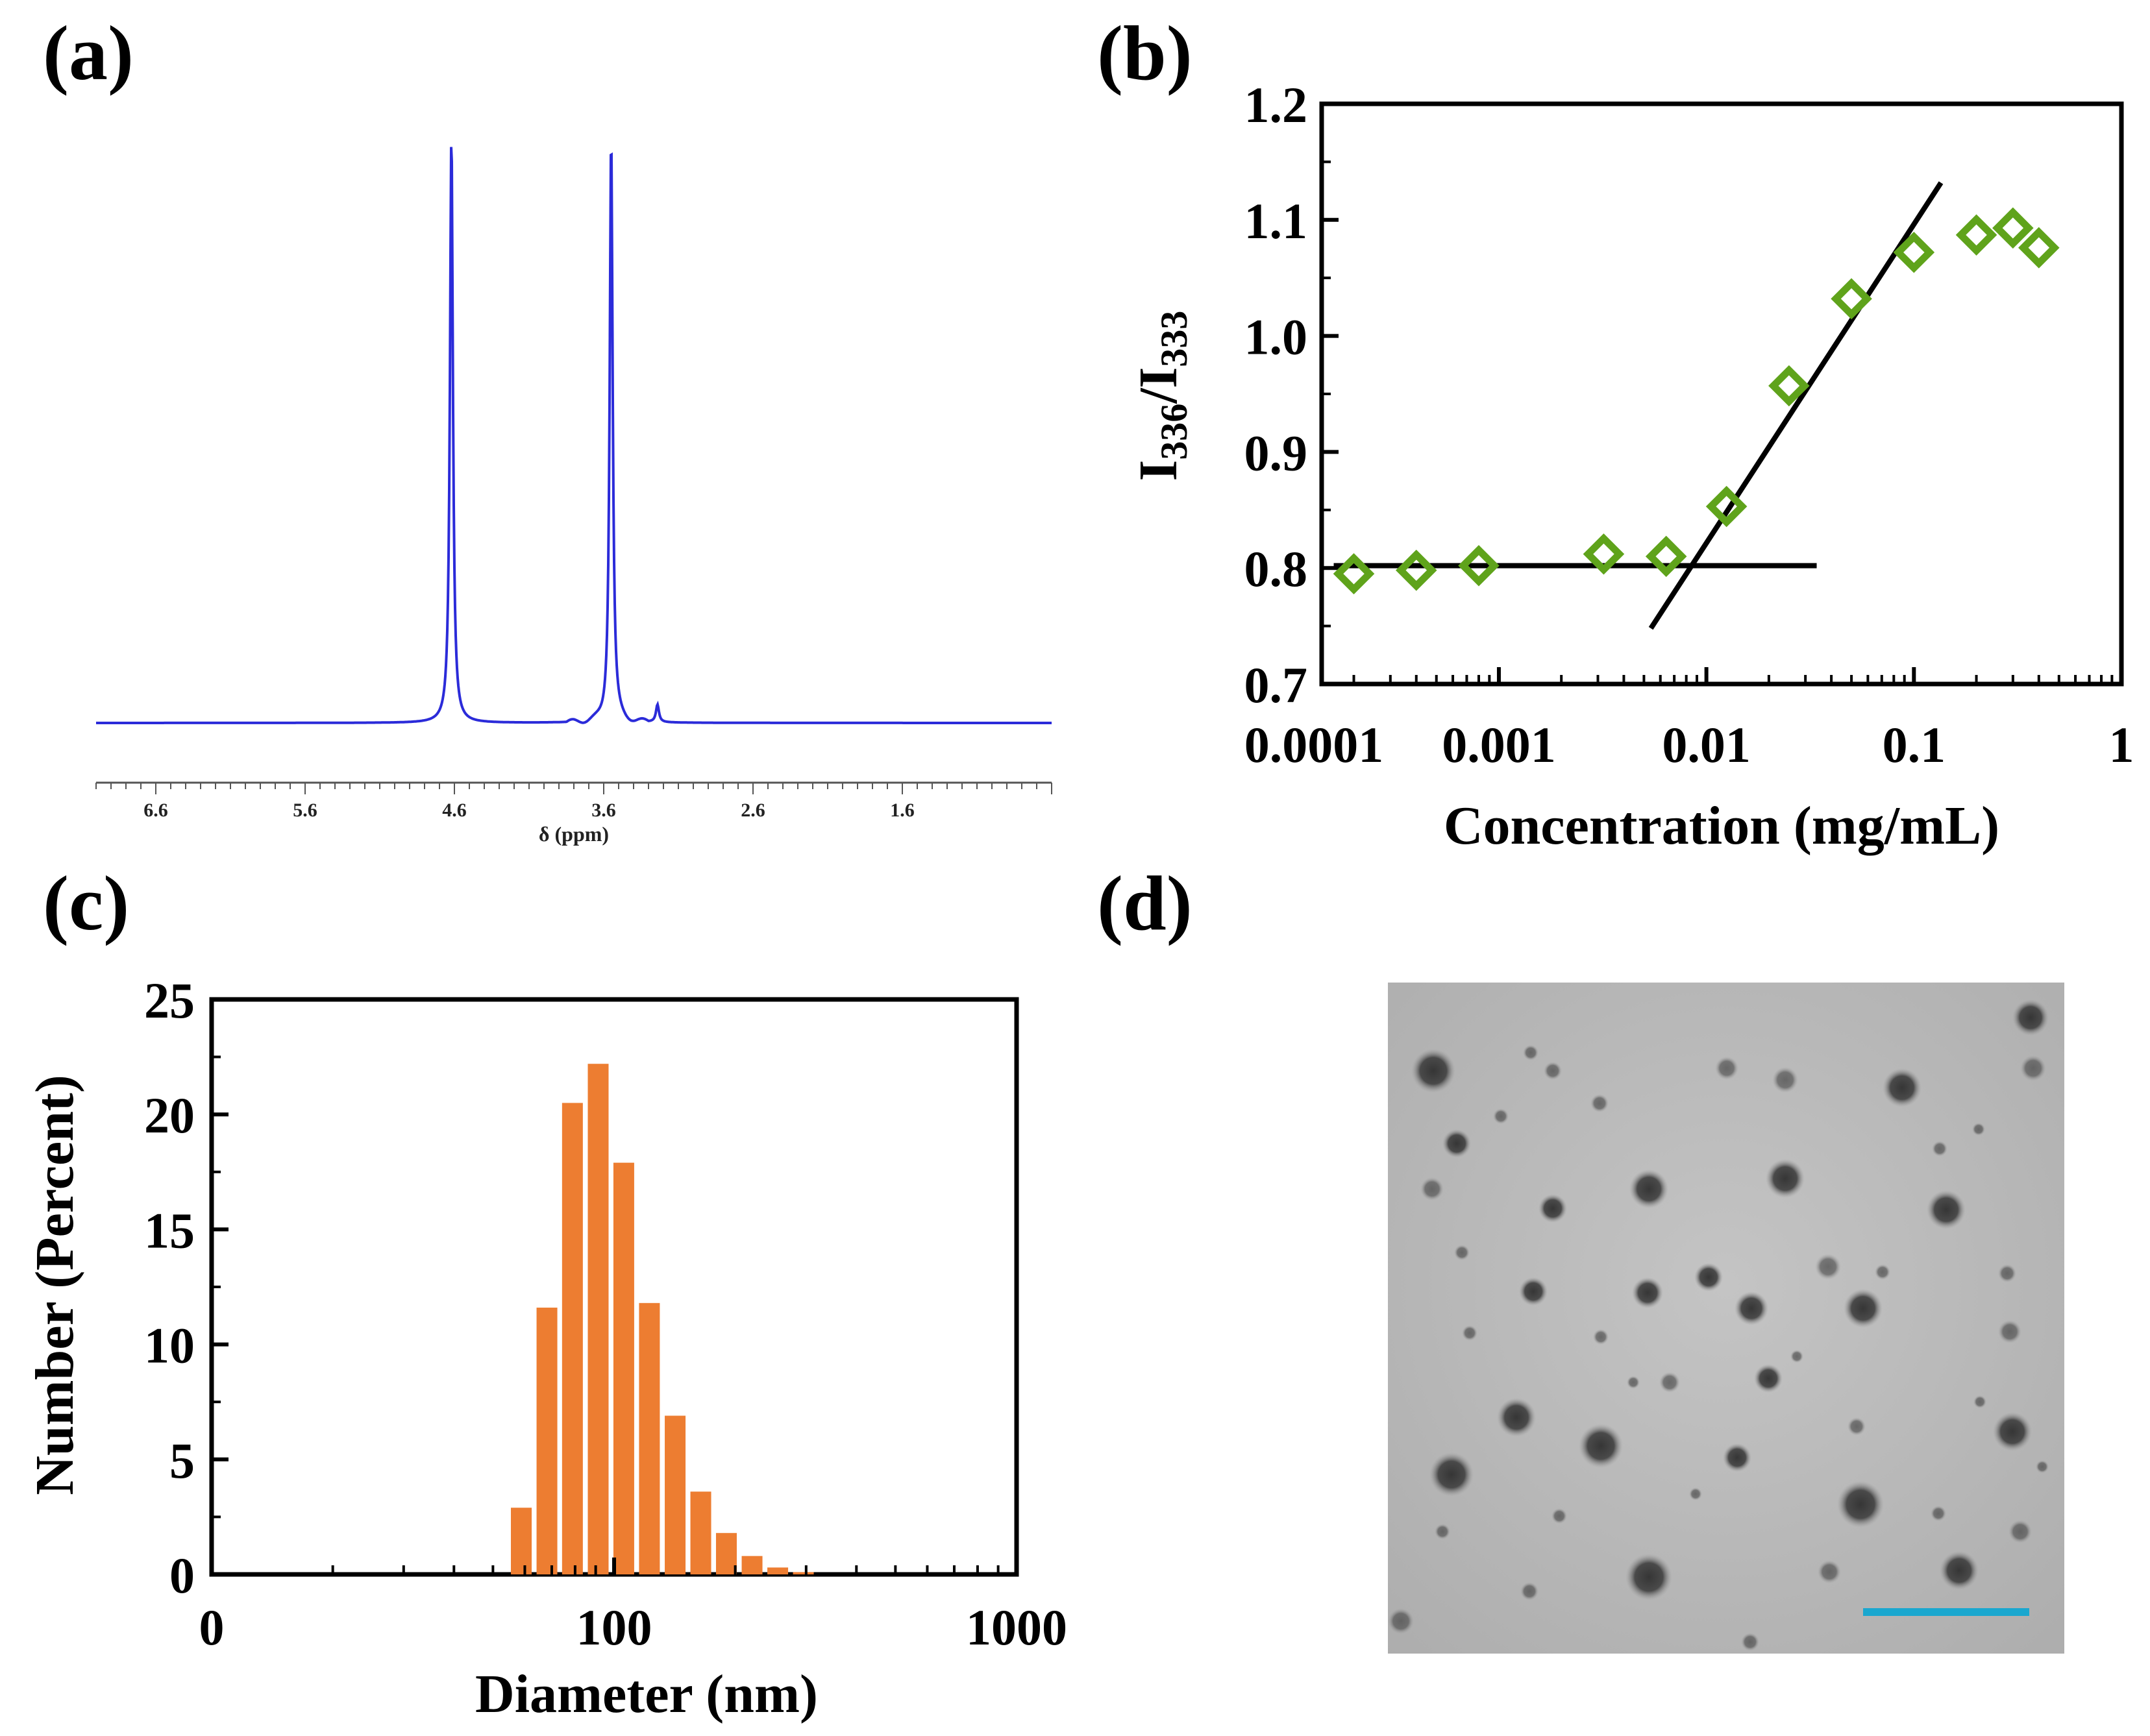 Image resolution: width=2150 pixels, height=1736 pixels. What do you see at coordinates (1144, 903) in the screenshot?
I see `panel-label-d: (d)` at bounding box center [1144, 903].